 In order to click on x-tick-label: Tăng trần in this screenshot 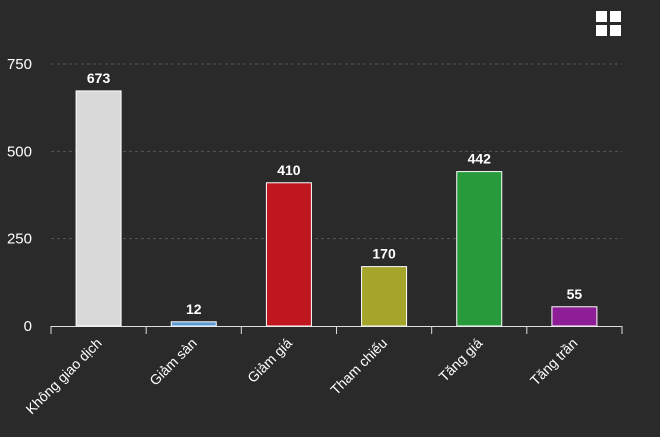, I will do `click(554, 362)`.